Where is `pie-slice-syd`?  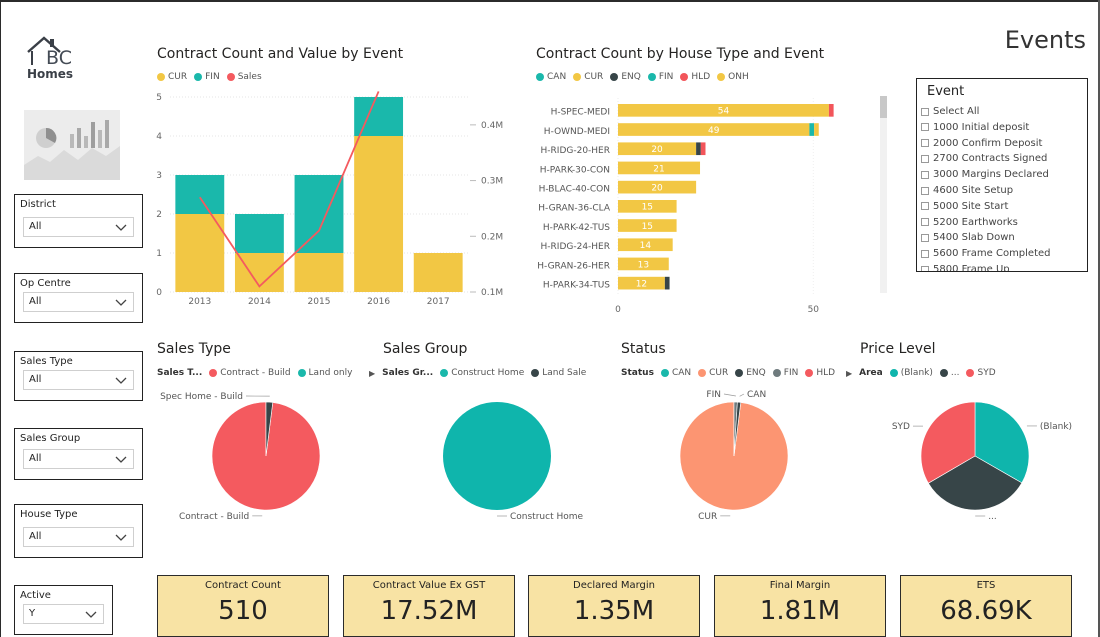 pie-slice-syd is located at coordinates (948, 442).